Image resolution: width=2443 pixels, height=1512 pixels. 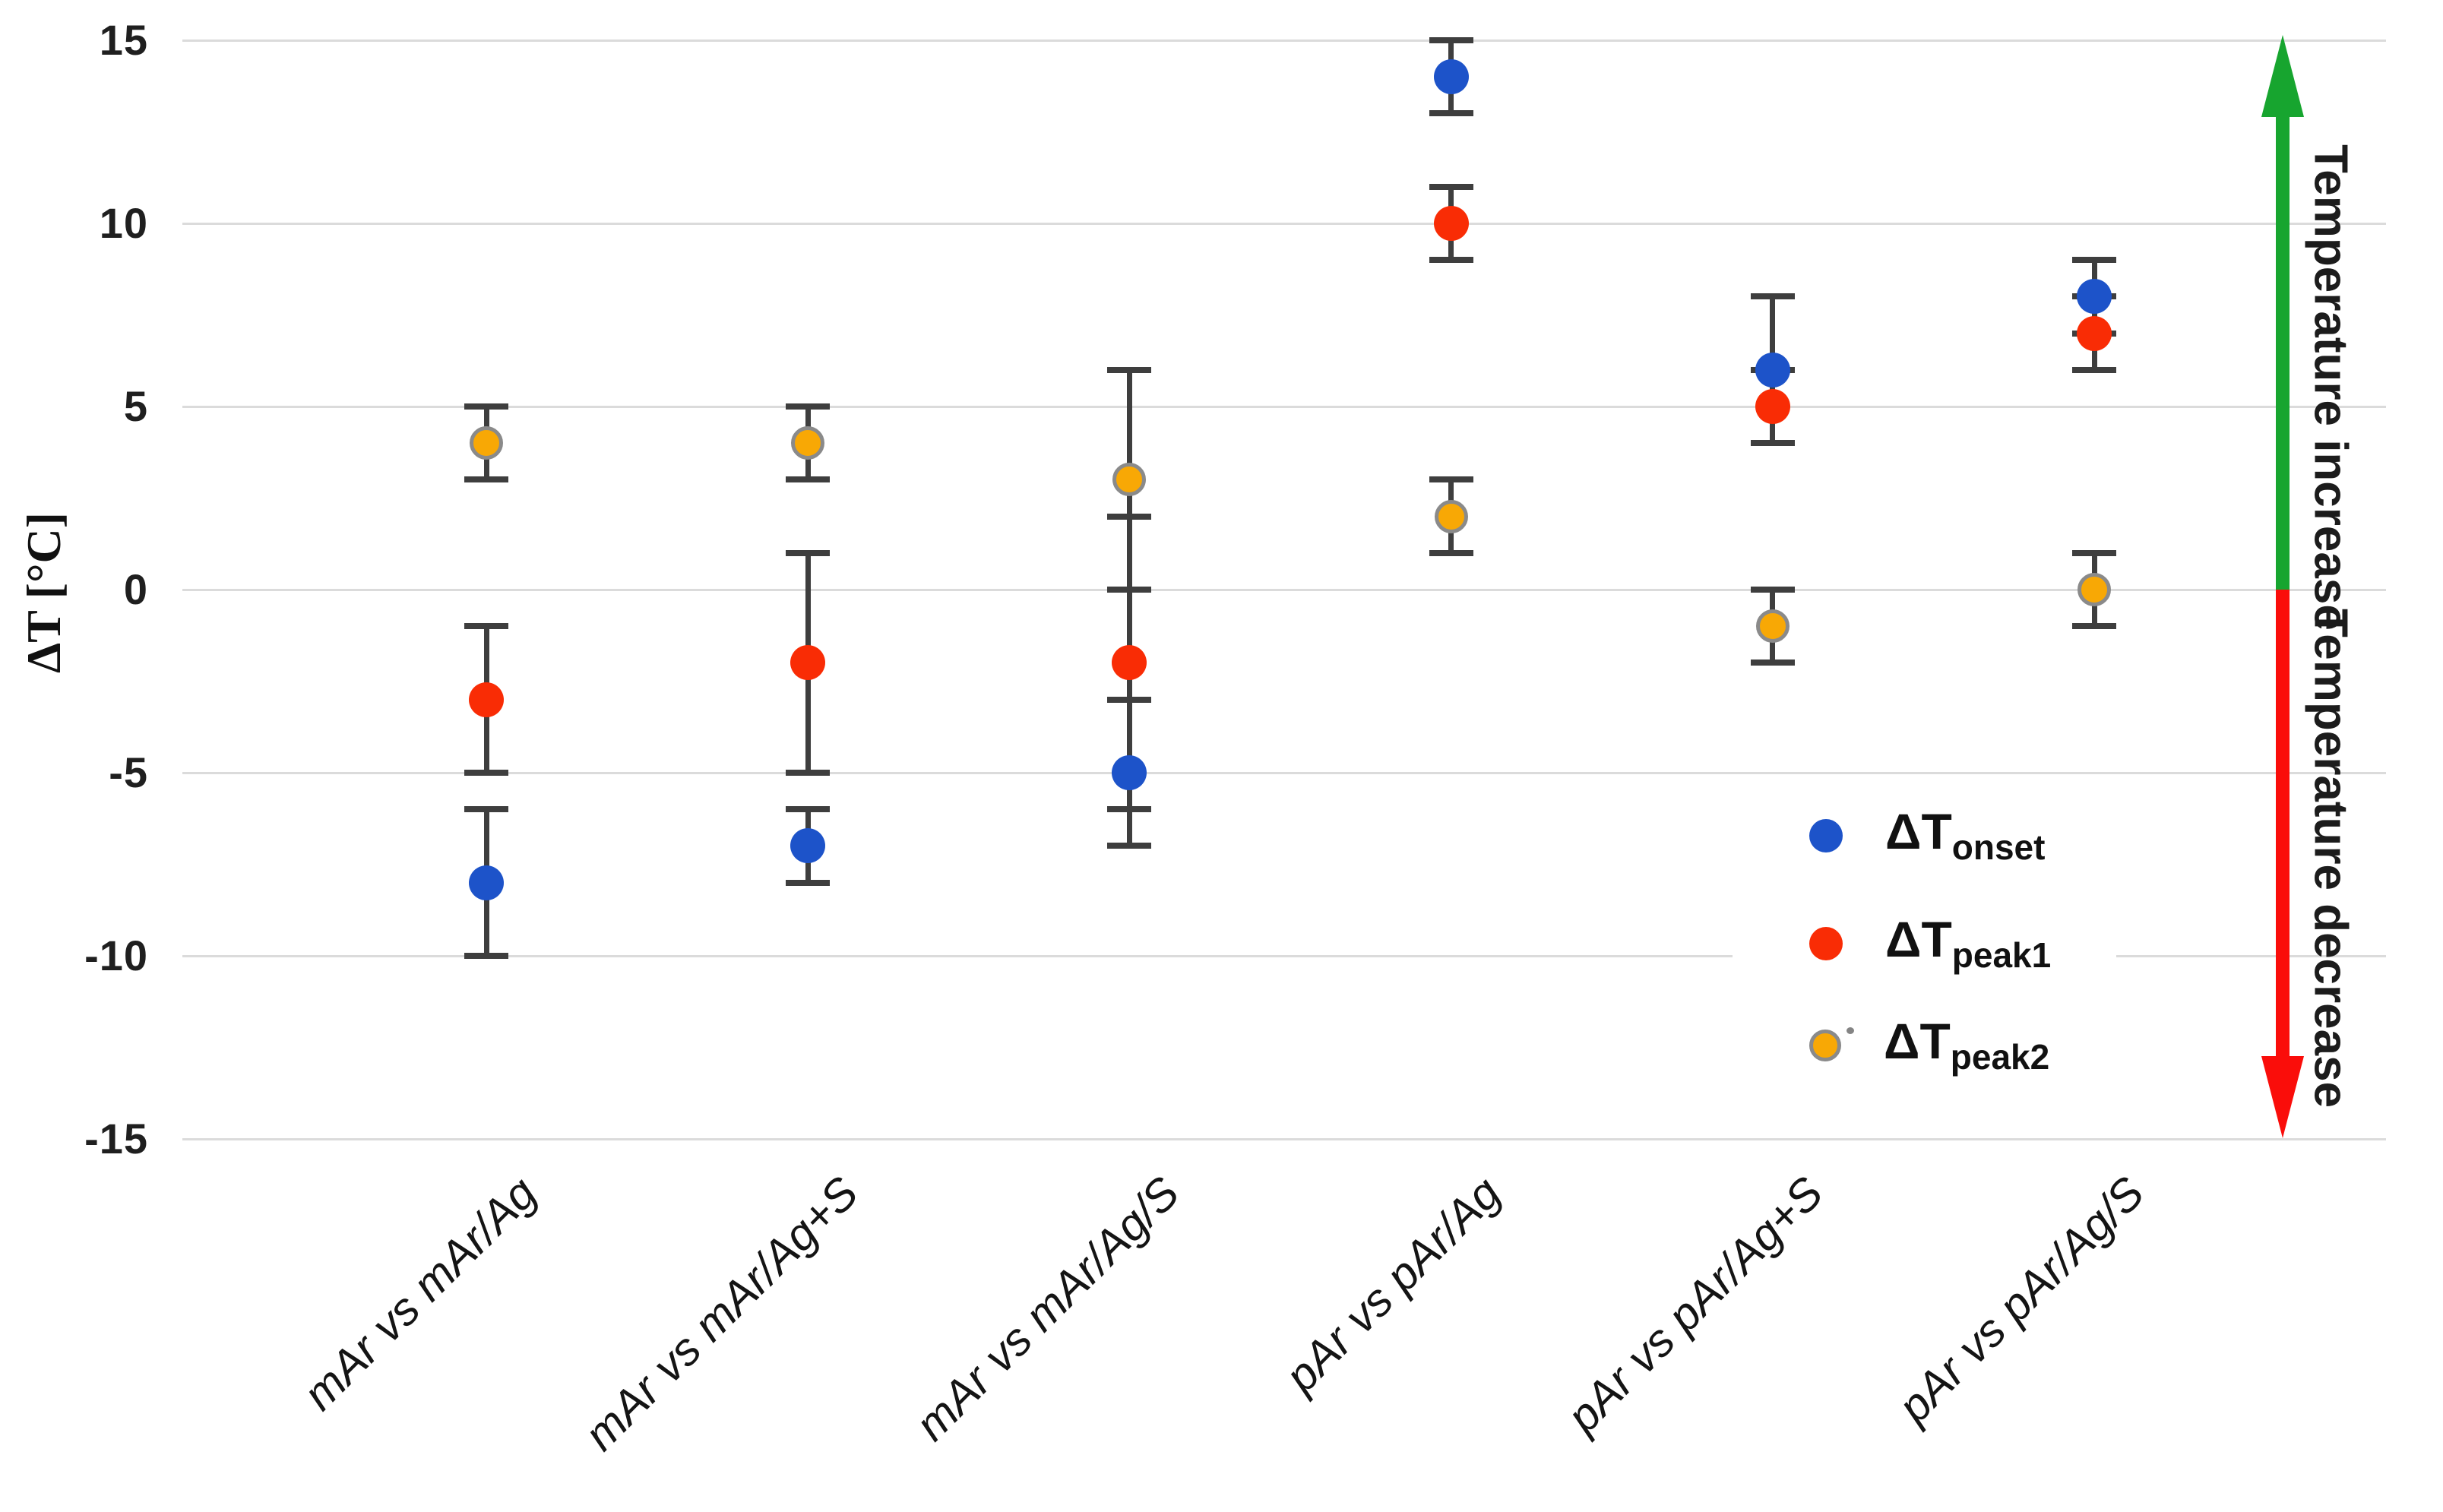 I want to click on delta-T-onset-legend-marker, so click(x=1826, y=835).